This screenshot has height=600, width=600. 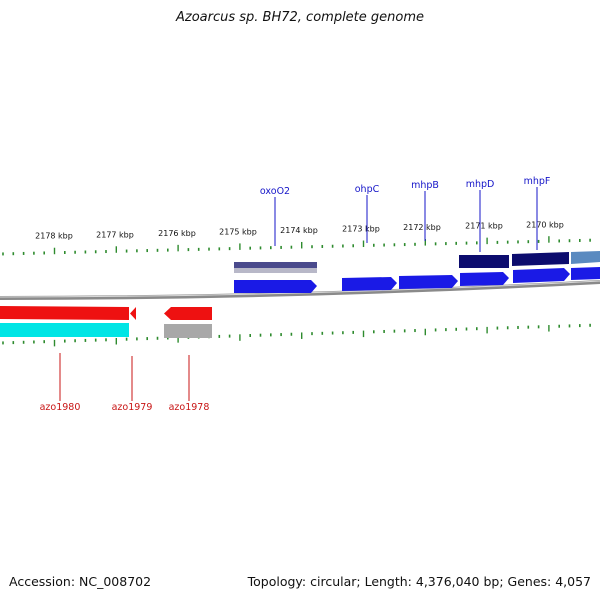 I want to click on azo1978-class-bar, so click(x=188, y=331).